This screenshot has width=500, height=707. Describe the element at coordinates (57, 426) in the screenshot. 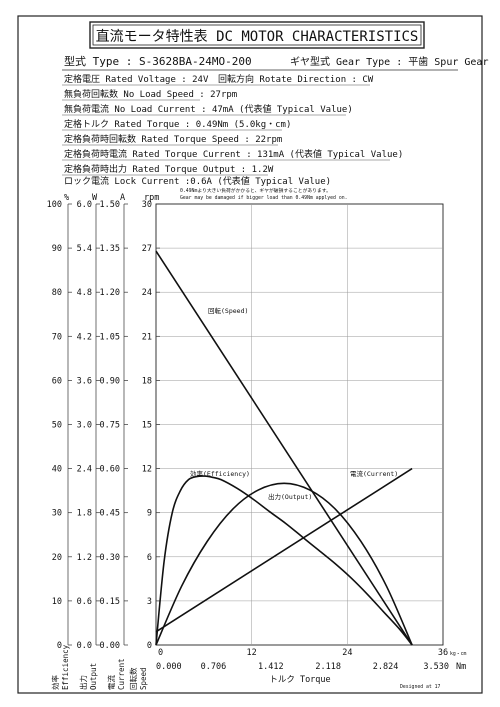

I see `axis-tick-label: 50` at that location.